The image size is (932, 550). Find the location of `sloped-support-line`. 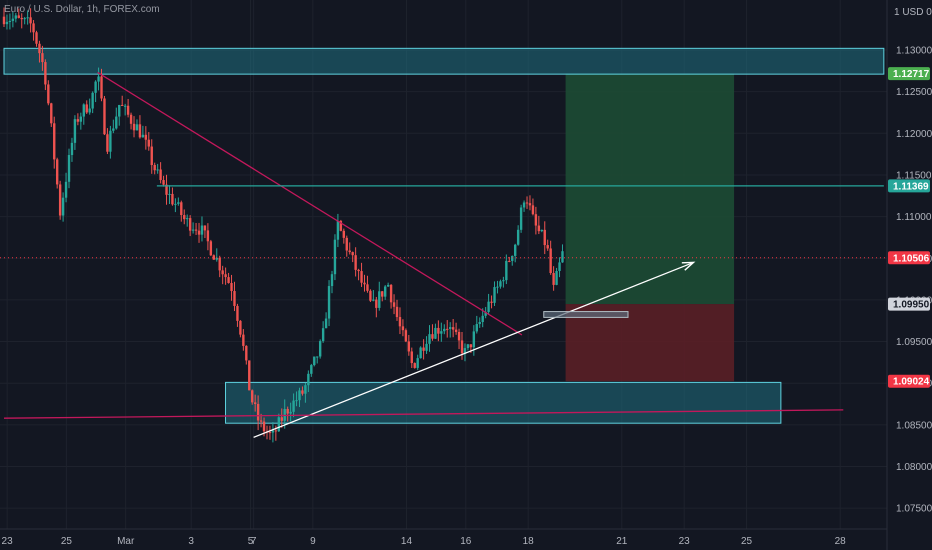

sloped-support-line is located at coordinates (423, 414).